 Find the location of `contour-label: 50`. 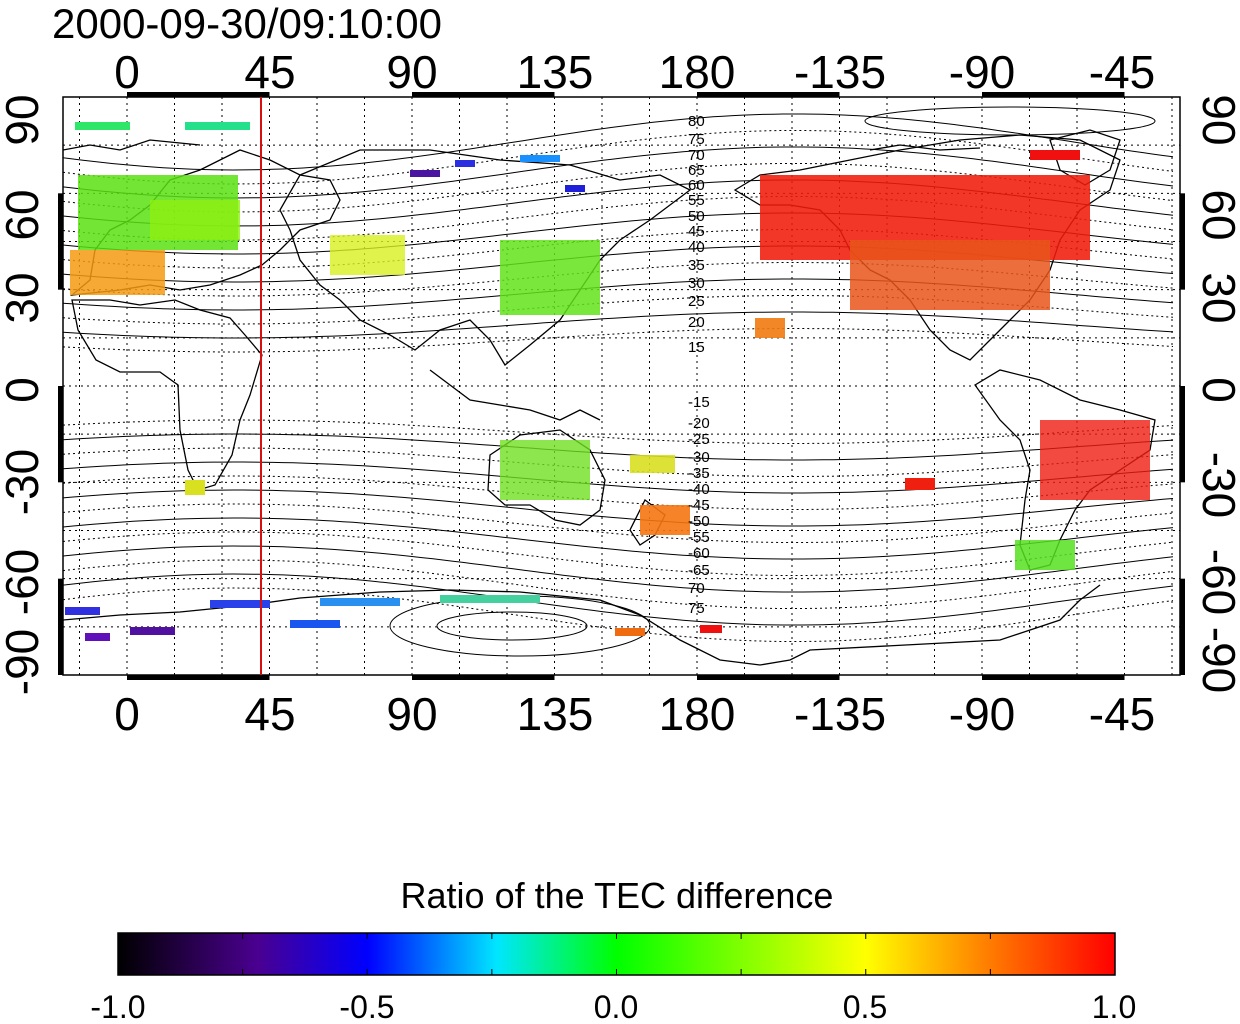

contour-label: 50 is located at coordinates (696, 216).